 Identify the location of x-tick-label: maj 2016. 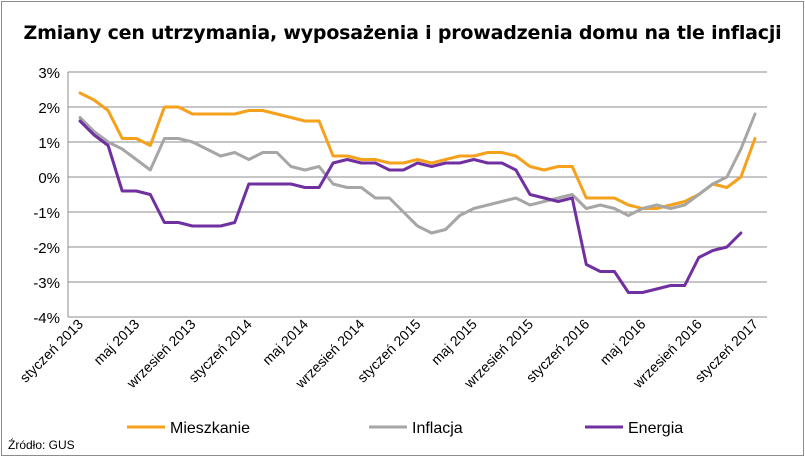
(623, 342).